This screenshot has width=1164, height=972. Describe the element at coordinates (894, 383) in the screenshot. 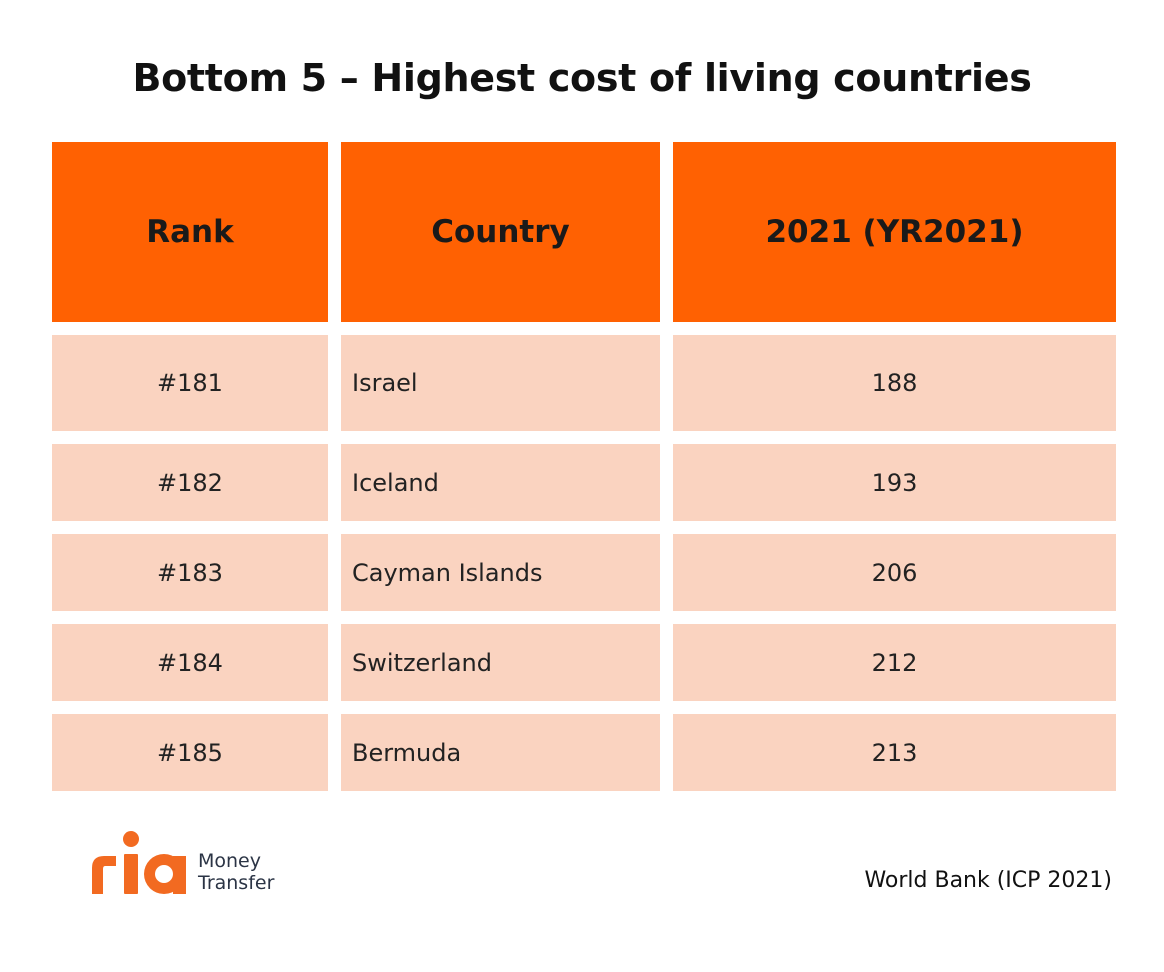

I see `value-cell: 188` at that location.